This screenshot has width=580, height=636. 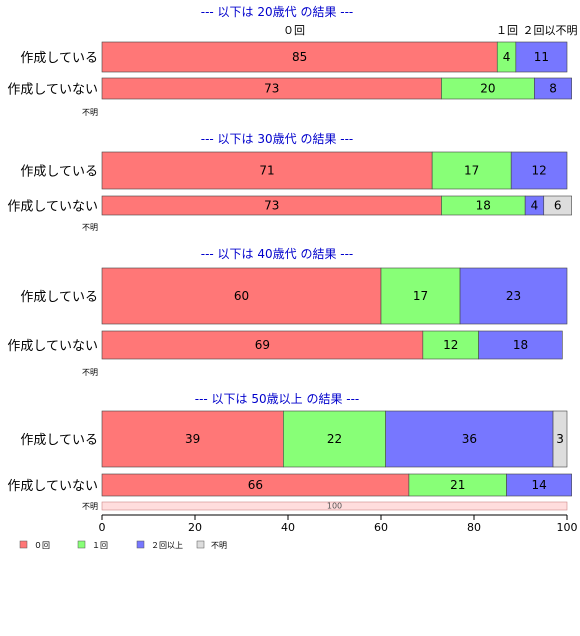 I want to click on row-label-1-2: 作成していない, so click(x=52, y=90).